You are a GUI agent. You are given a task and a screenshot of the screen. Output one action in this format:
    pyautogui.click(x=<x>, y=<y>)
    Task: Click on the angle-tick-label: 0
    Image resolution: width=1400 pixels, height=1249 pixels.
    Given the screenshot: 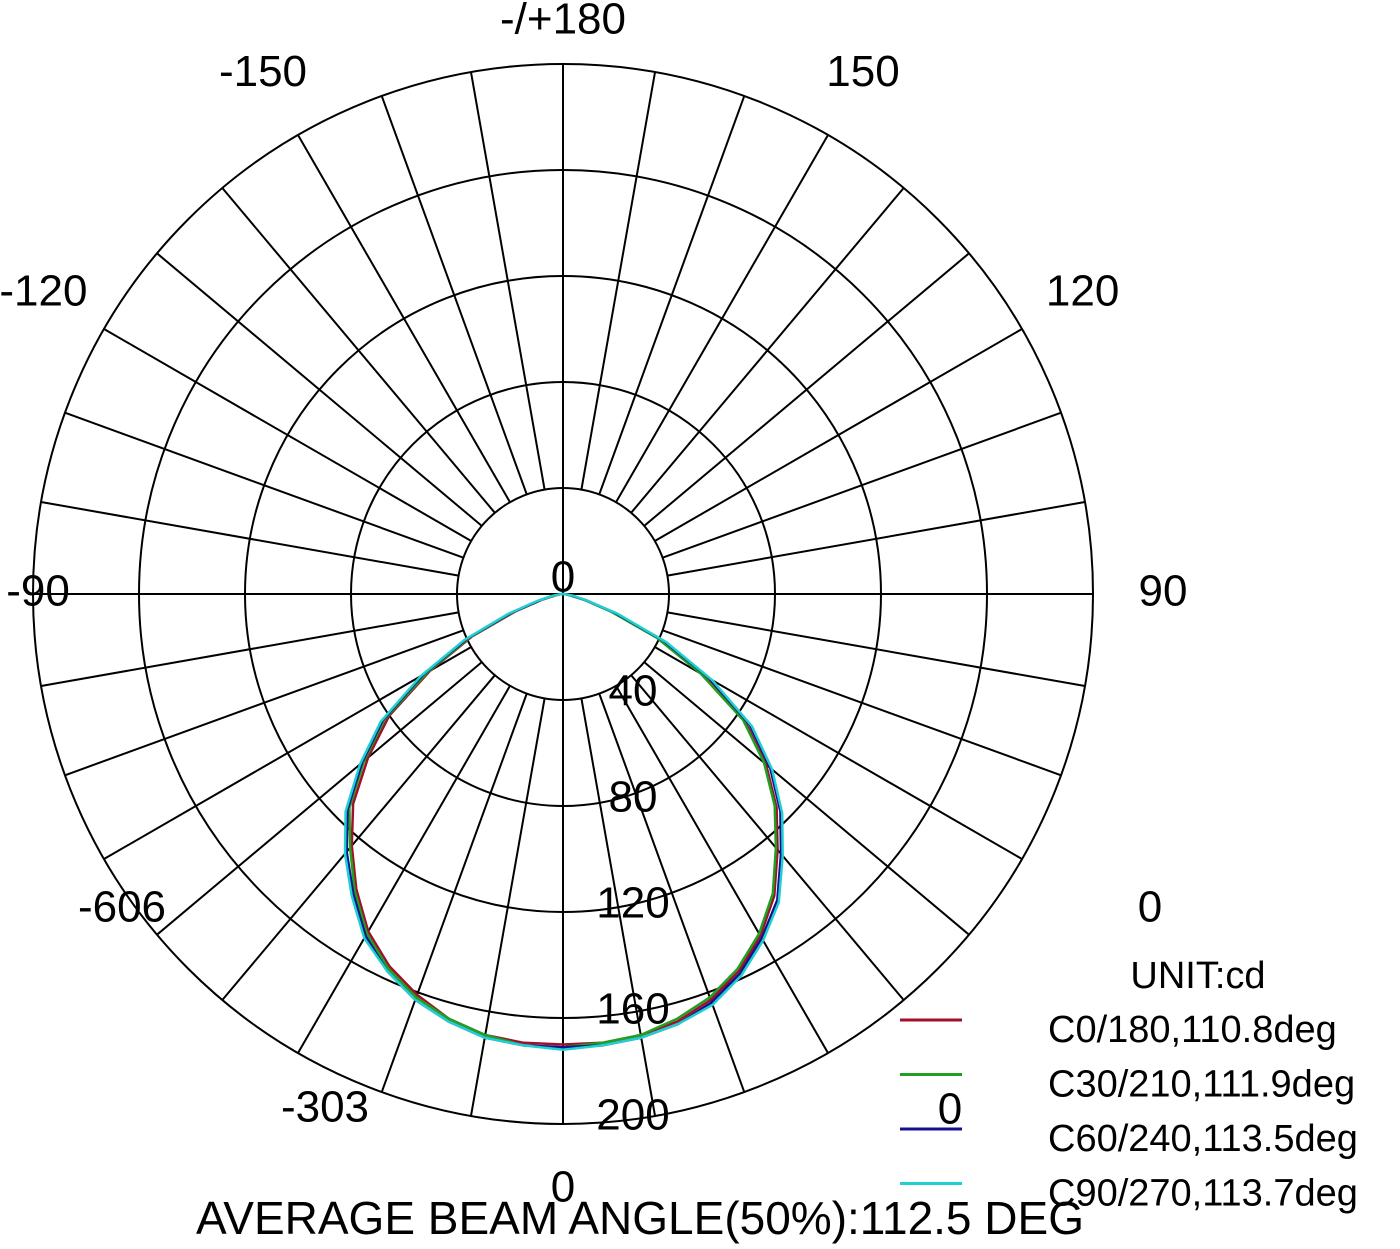 What is the action you would take?
    pyautogui.click(x=563, y=1187)
    